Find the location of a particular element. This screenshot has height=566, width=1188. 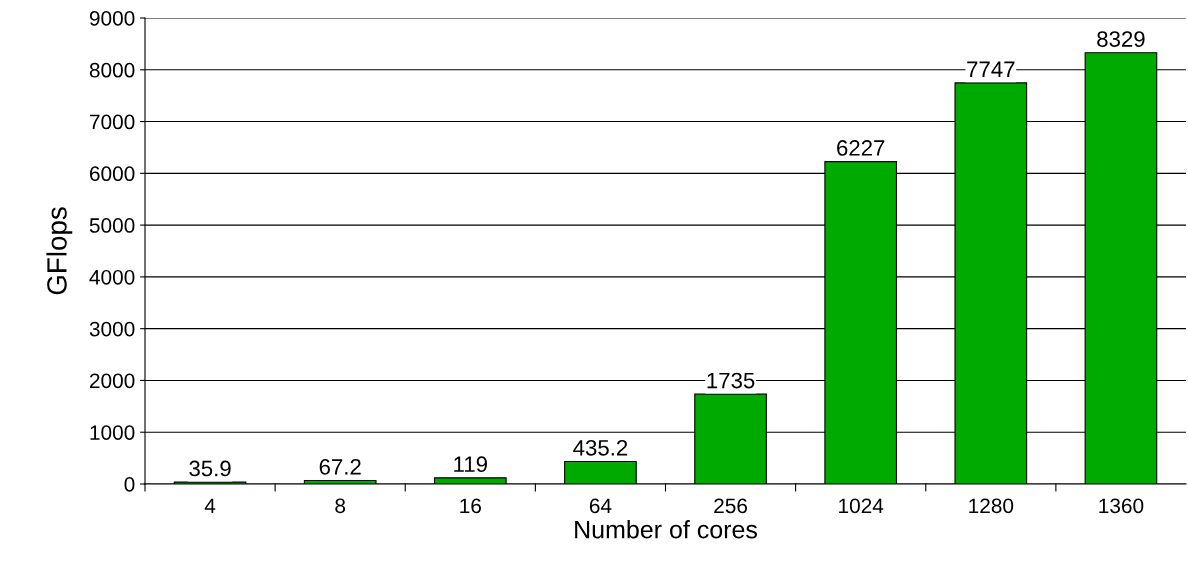

x-tick-label: 64 is located at coordinates (600, 506).